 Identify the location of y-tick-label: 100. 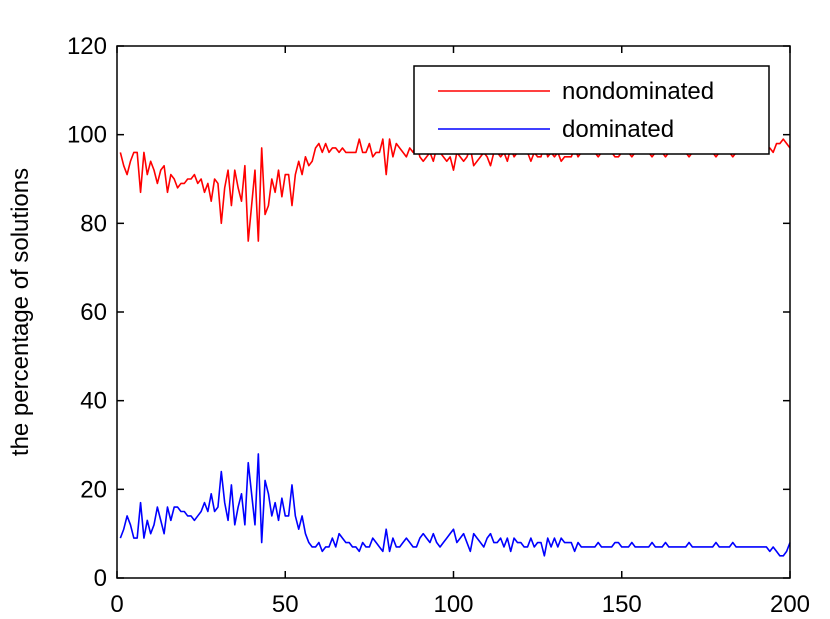
(87, 135).